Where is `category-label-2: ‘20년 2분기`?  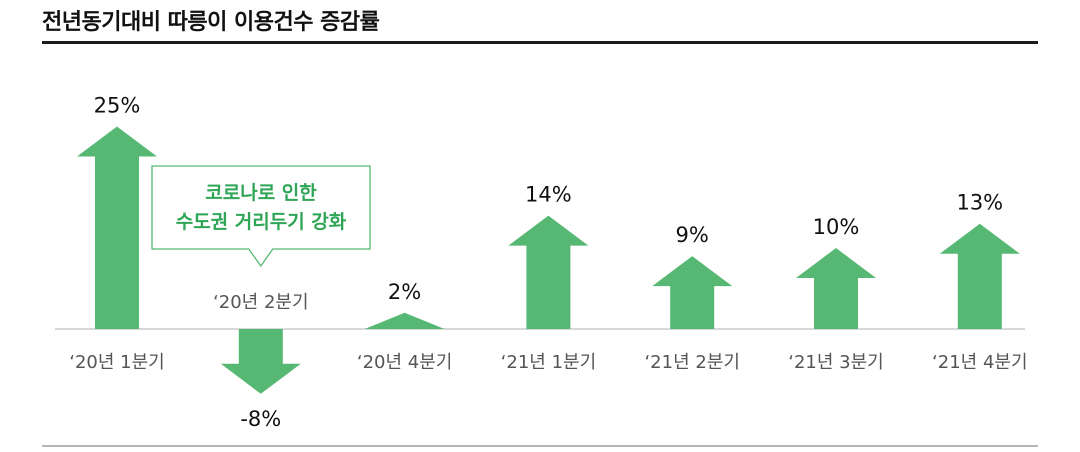
category-label-2: ‘20년 2분기 is located at coordinates (260, 302).